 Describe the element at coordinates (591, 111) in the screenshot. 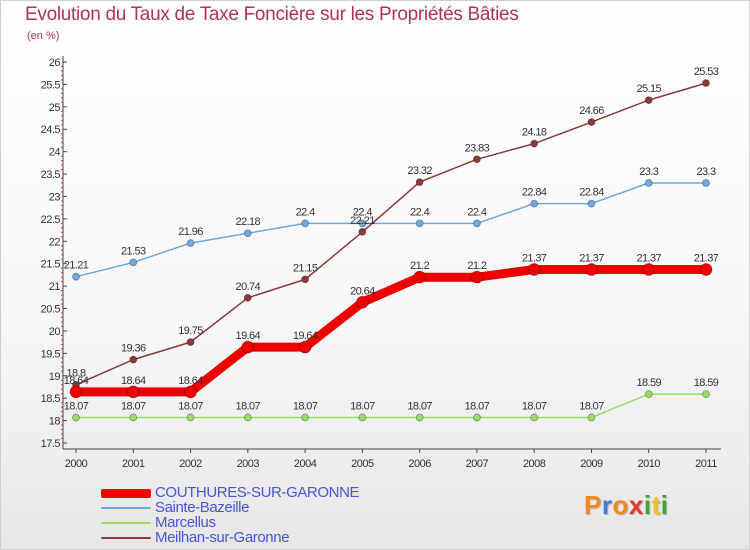

I see `data-label: 24.66` at that location.